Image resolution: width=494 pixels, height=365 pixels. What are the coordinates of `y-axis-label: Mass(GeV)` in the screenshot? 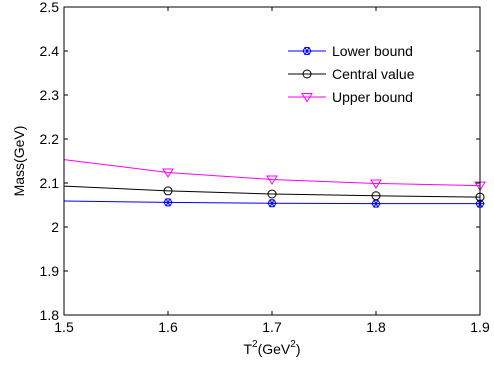 It's located at (19, 161).